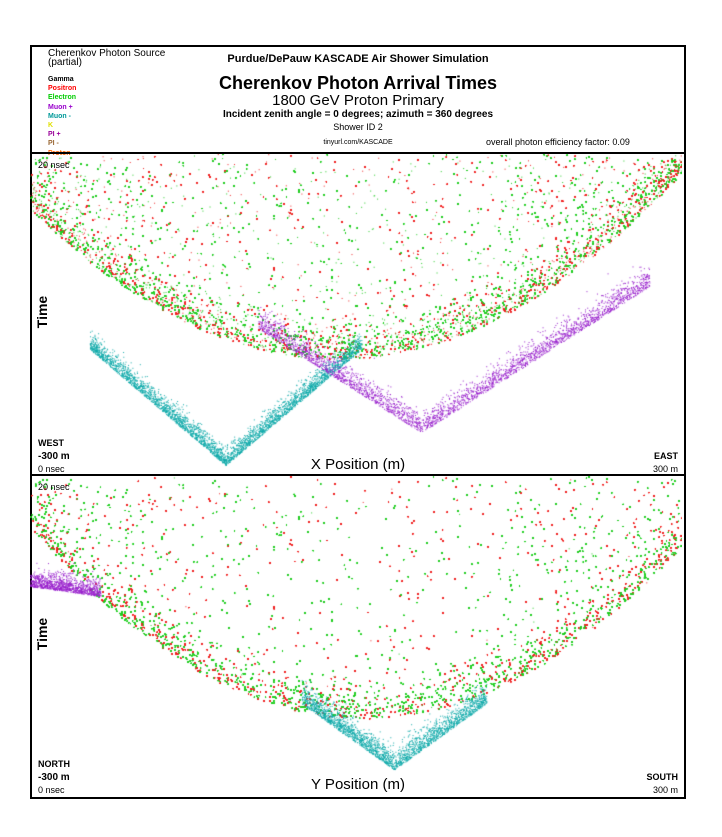 This screenshot has height=837, width=722. What do you see at coordinates (358, 83) in the screenshot?
I see `title-big: Cherenkov Photon Arrival Times` at bounding box center [358, 83].